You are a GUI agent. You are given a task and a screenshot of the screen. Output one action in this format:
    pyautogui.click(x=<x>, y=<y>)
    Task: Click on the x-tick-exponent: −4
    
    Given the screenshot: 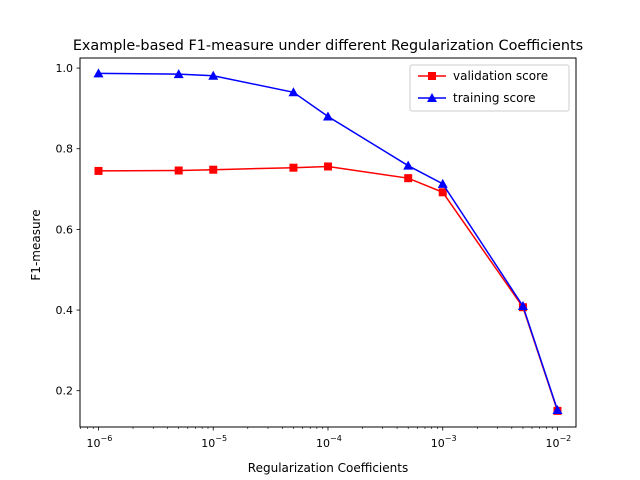 What is the action you would take?
    pyautogui.click(x=336, y=438)
    